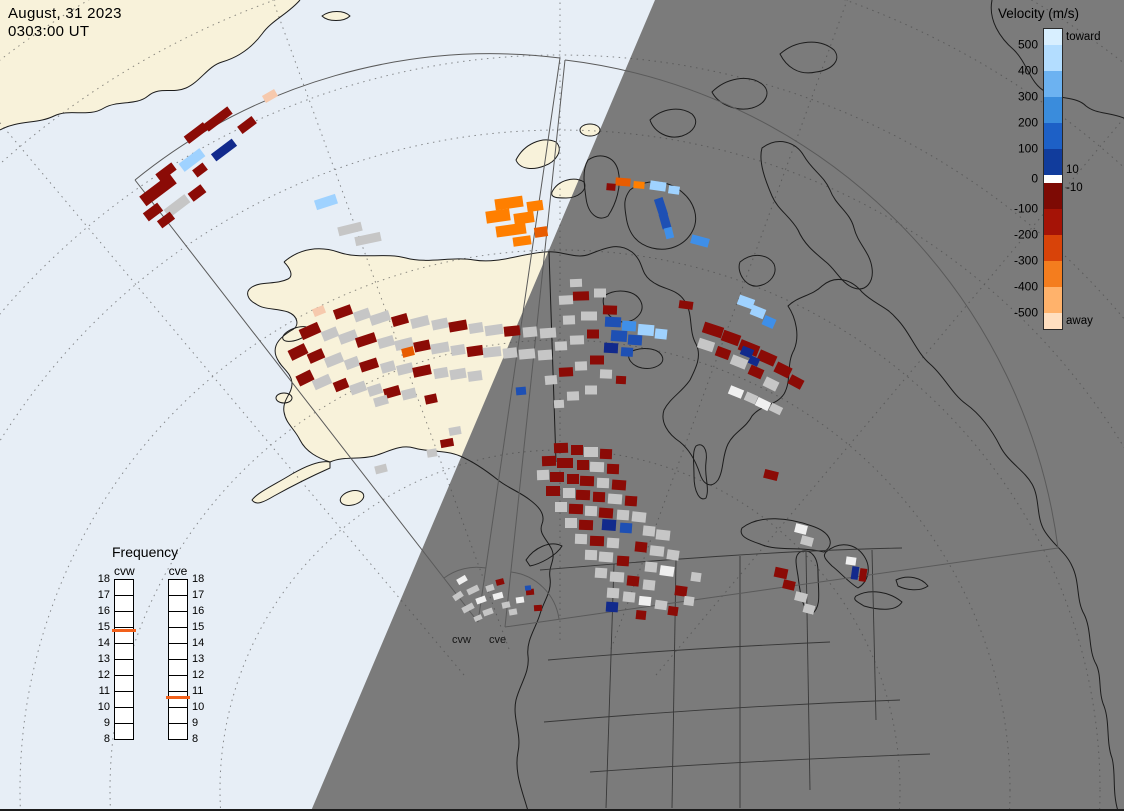 Image resolution: width=1124 pixels, height=811 pixels. Describe the element at coordinates (145, 552) in the screenshot. I see `frequency-legend-title: Frequency` at that location.